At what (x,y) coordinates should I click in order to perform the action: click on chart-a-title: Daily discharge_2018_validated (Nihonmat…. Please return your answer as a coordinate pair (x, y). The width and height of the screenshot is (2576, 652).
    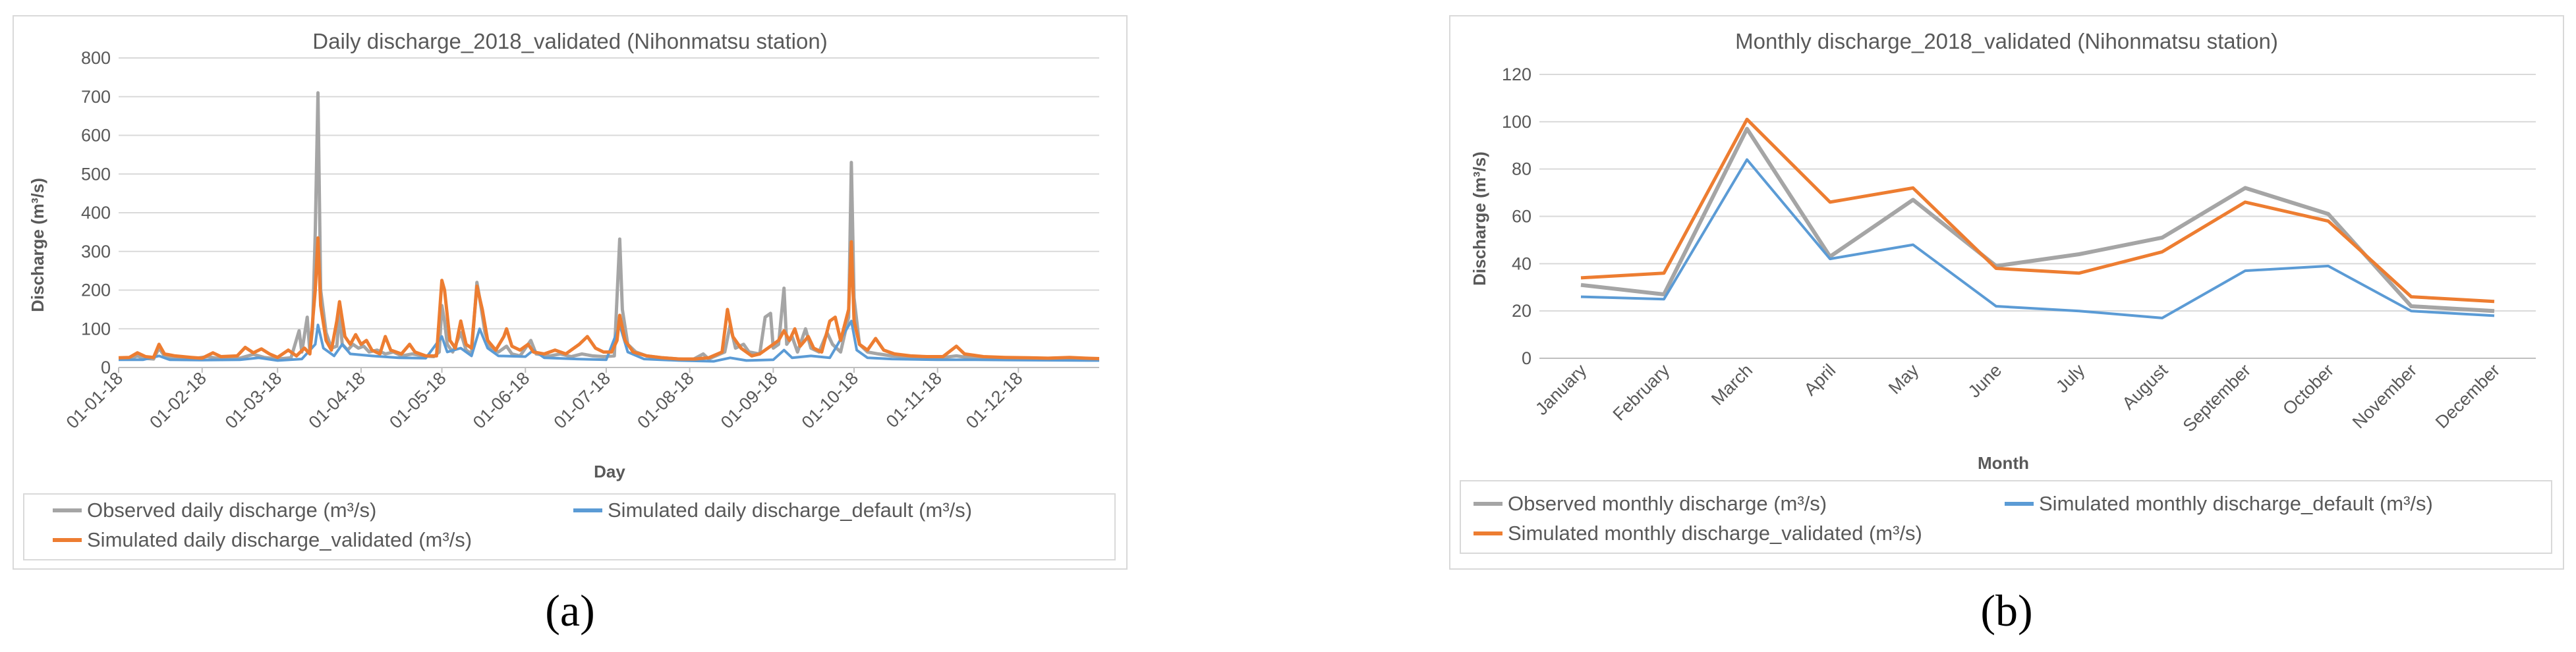
    Looking at the image, I should click on (570, 41).